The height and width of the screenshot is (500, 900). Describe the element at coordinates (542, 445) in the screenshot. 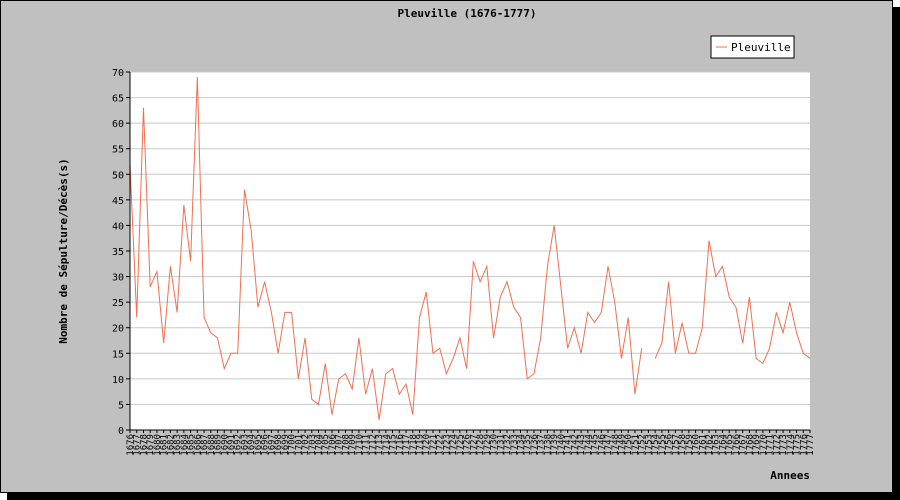

I see `x-tick-label: 1737` at that location.